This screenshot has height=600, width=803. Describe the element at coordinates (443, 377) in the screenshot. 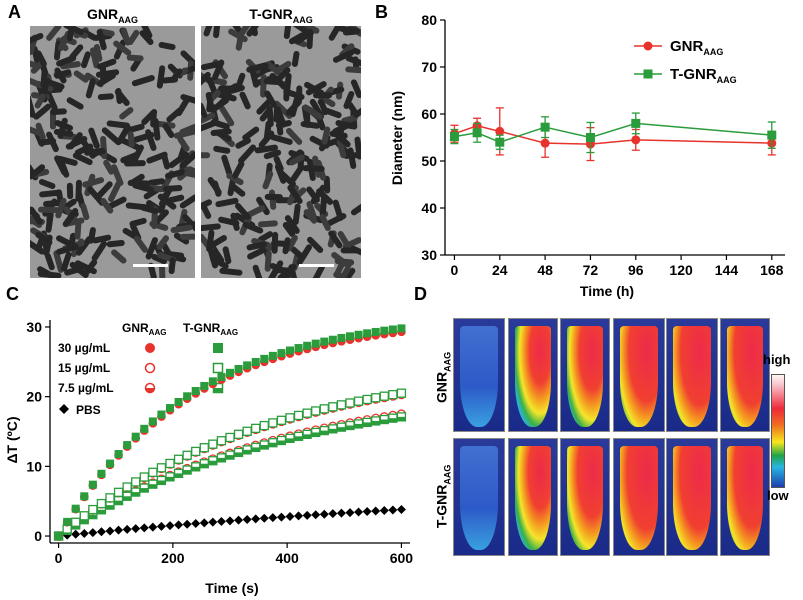

I see `thermal-row1-label: GNRAAG` at that location.